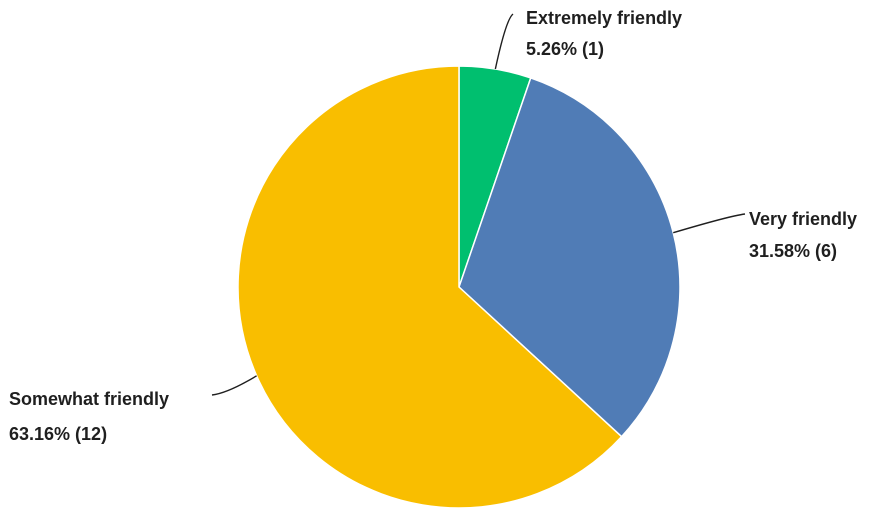 Image resolution: width=890 pixels, height=510 pixels. I want to click on slice-percent-label: 31.58% (6), so click(793, 251).